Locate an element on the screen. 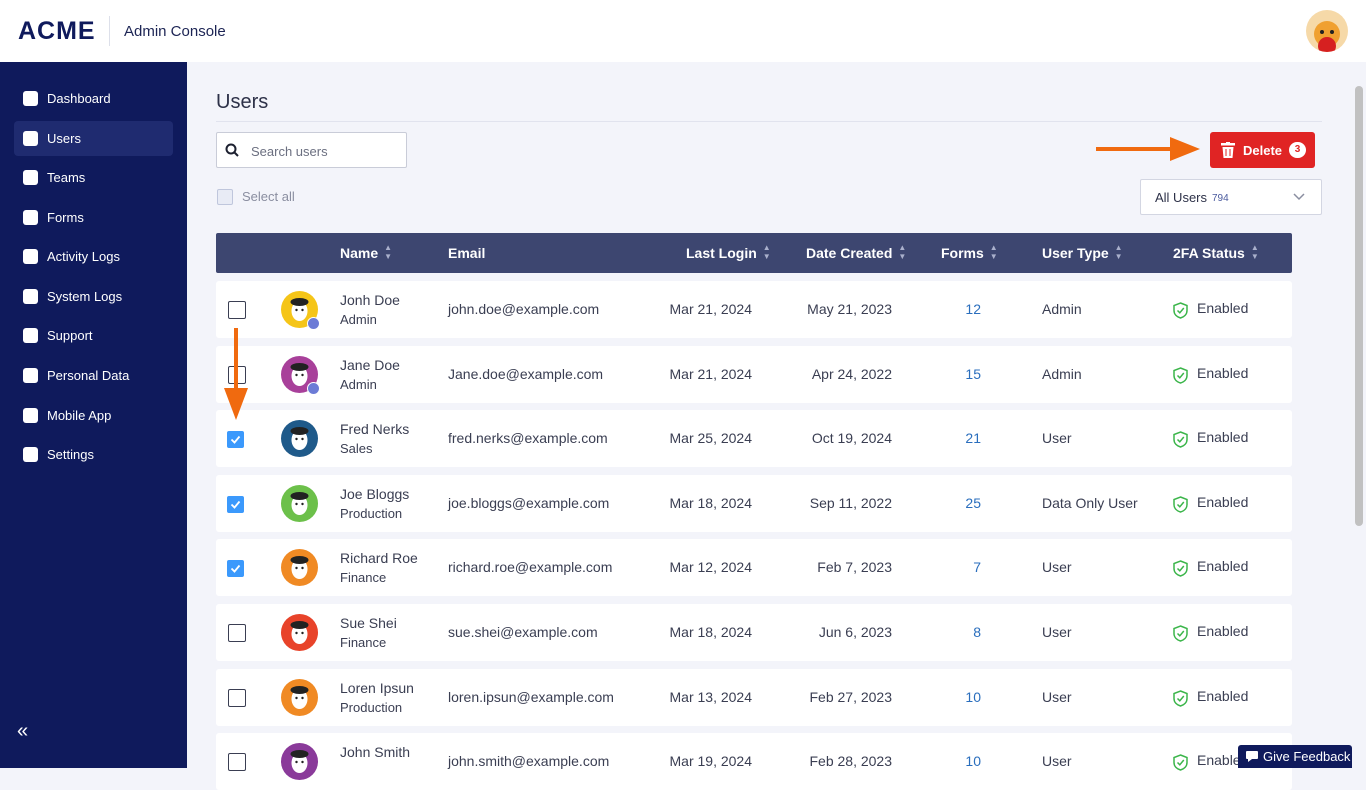 This screenshot has height=790, width=1366. user-name: Sue Shei is located at coordinates (368, 623).